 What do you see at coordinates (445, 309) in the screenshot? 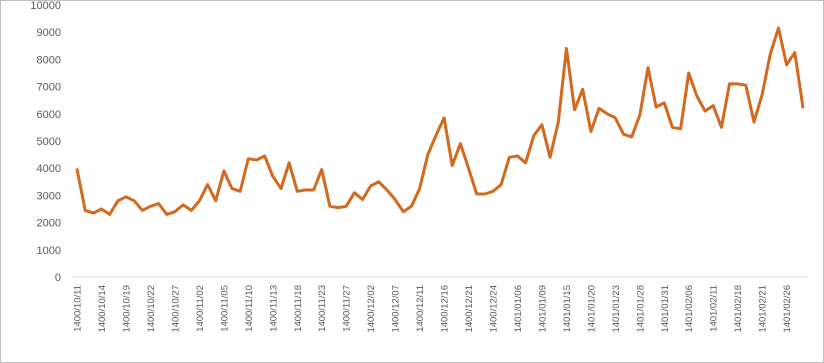
I see `x-tick-label: 1400/12/16` at bounding box center [445, 309].